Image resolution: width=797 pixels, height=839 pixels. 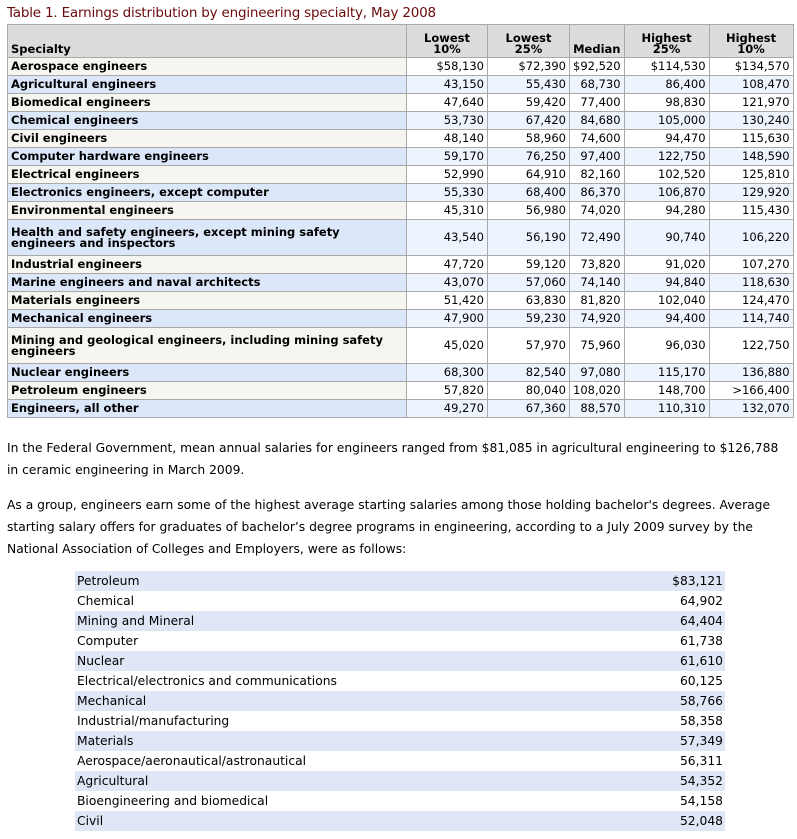 I want to click on value-cell: 67,360, so click(x=528, y=408).